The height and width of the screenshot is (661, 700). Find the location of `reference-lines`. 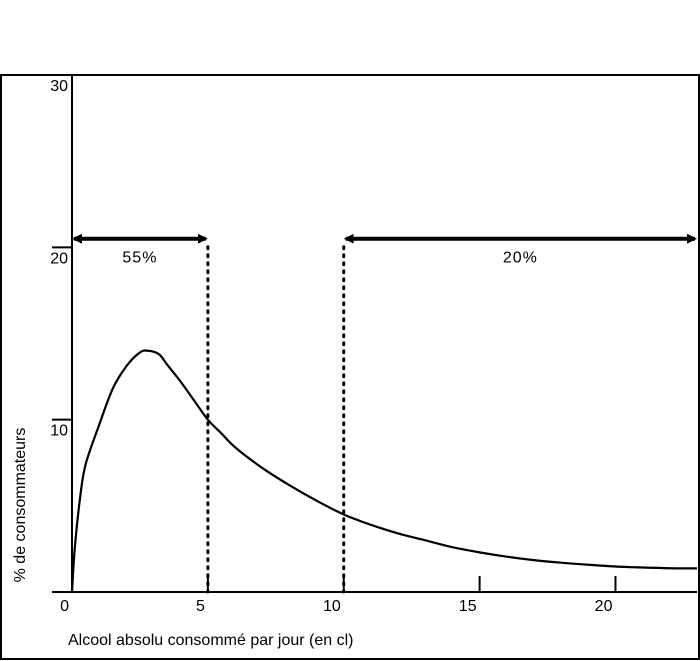

reference-lines is located at coordinates (276, 419).